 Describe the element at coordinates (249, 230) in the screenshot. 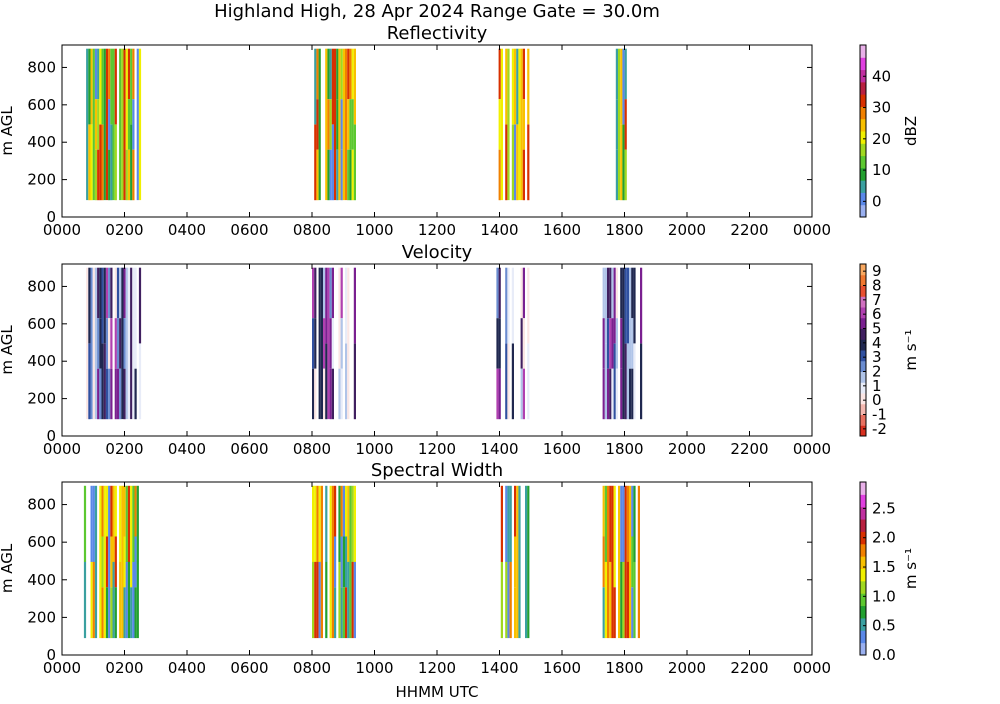

I see `x-tick-label: 0600` at that location.